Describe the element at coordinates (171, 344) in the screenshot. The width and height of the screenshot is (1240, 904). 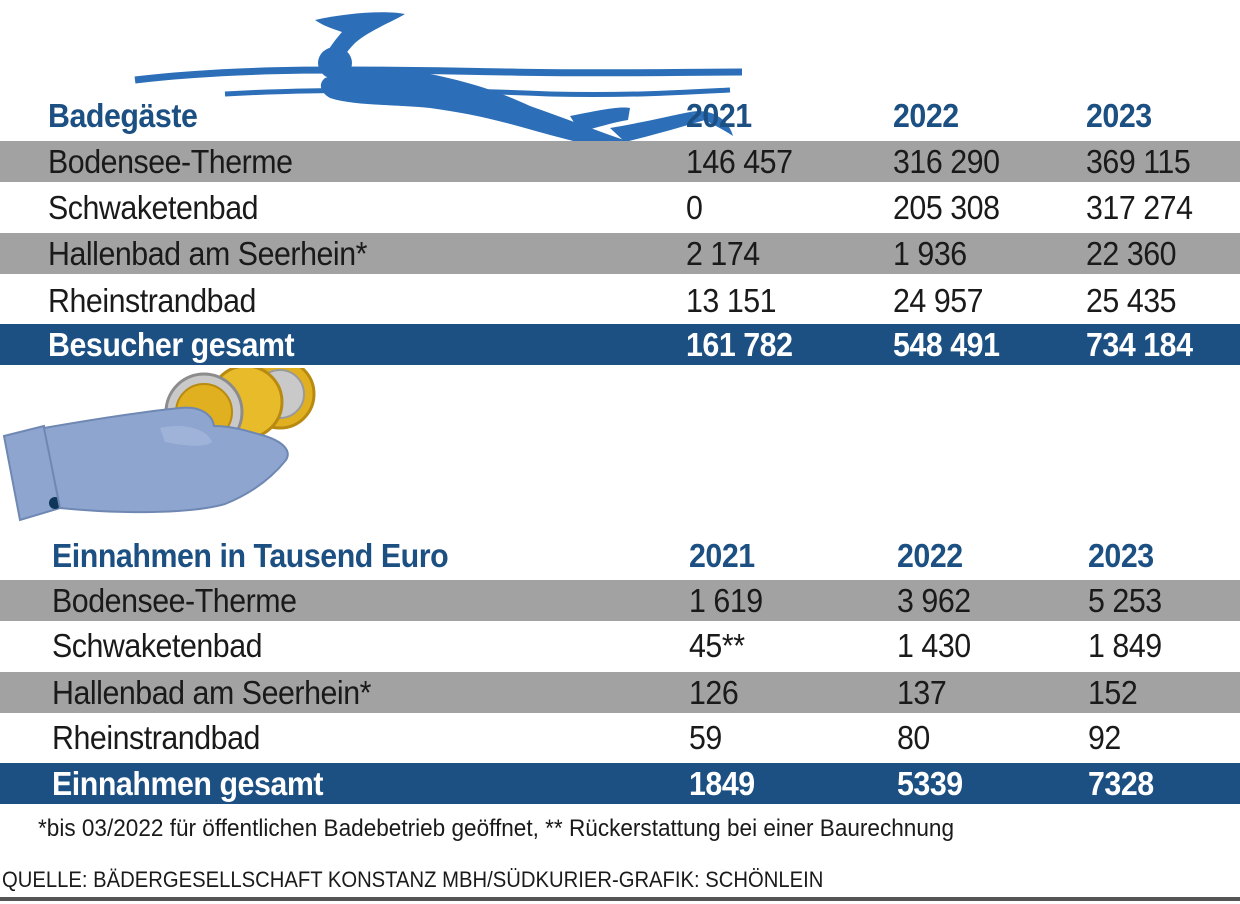
I see `row-label: Besucher gesamt` at that location.